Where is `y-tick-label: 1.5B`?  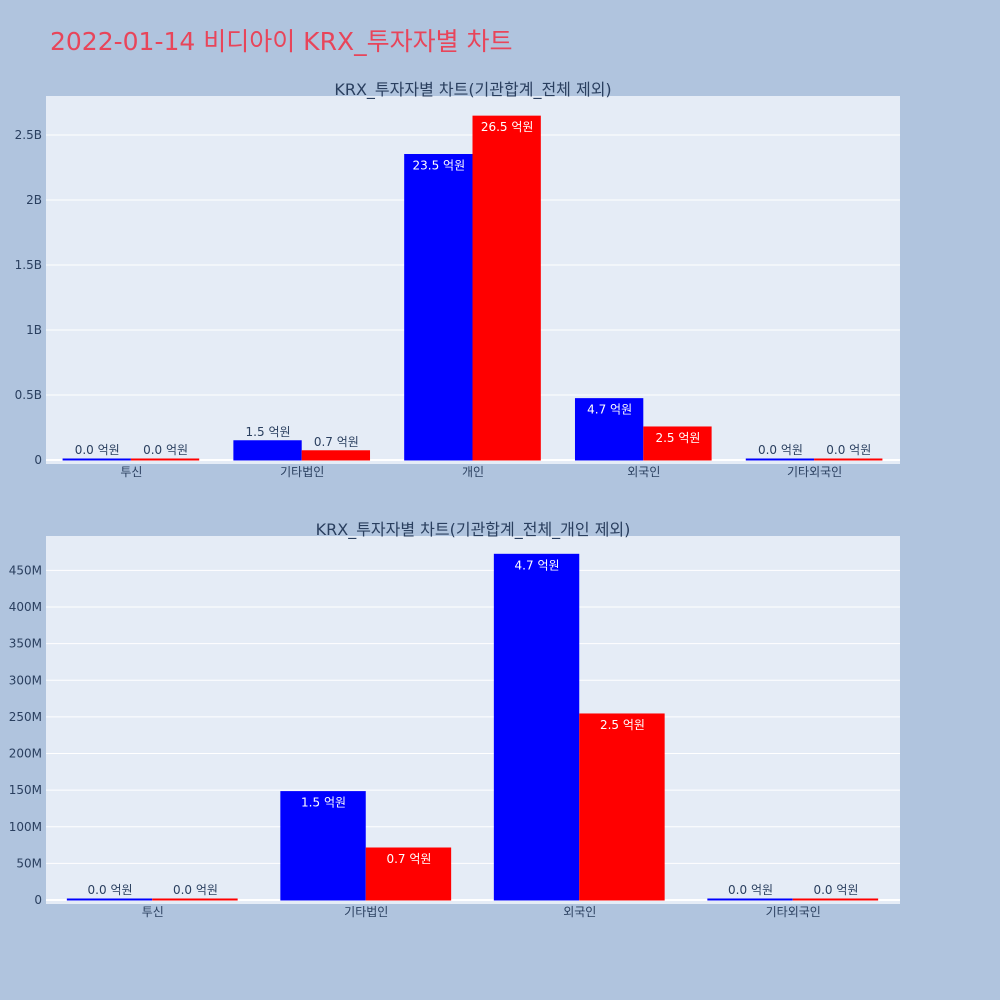 y-tick-label: 1.5B is located at coordinates (28, 265).